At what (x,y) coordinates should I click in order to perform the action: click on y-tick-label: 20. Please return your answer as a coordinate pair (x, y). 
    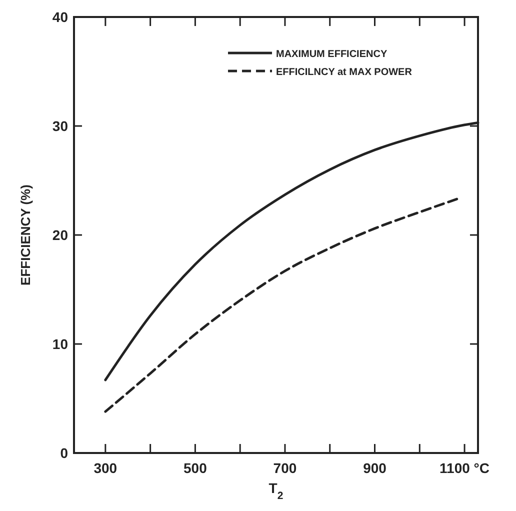
    Looking at the image, I should click on (60, 235).